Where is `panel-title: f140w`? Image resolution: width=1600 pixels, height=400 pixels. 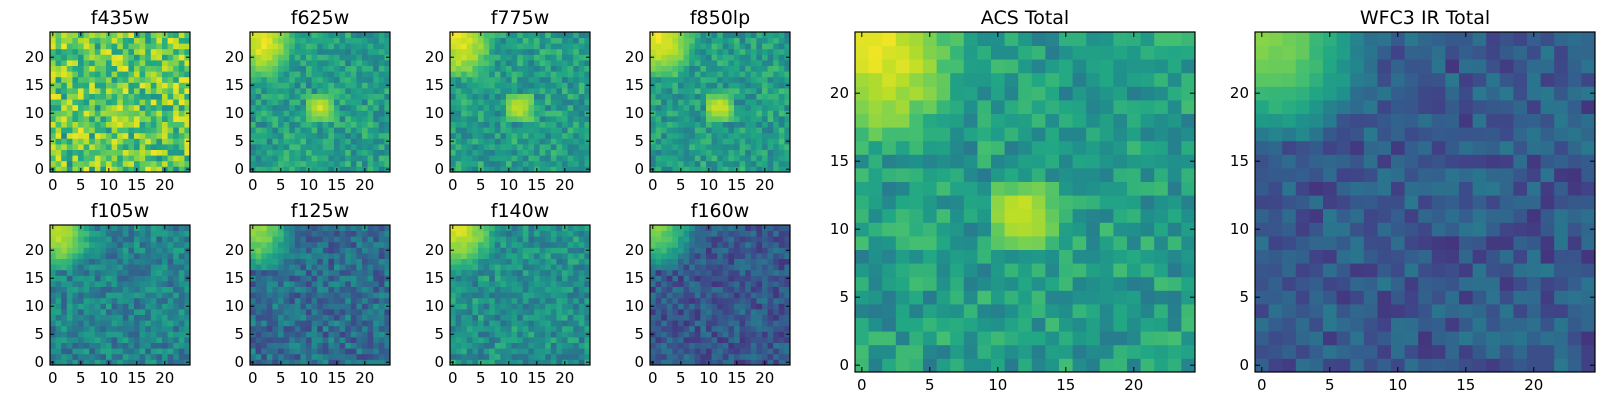 panel-title: f140w is located at coordinates (520, 211).